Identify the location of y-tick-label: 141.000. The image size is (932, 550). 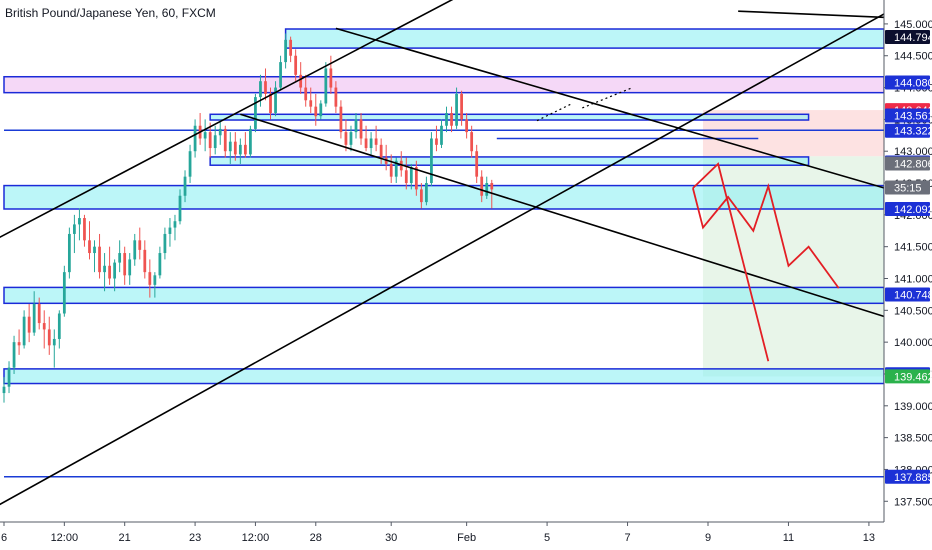
(913, 280).